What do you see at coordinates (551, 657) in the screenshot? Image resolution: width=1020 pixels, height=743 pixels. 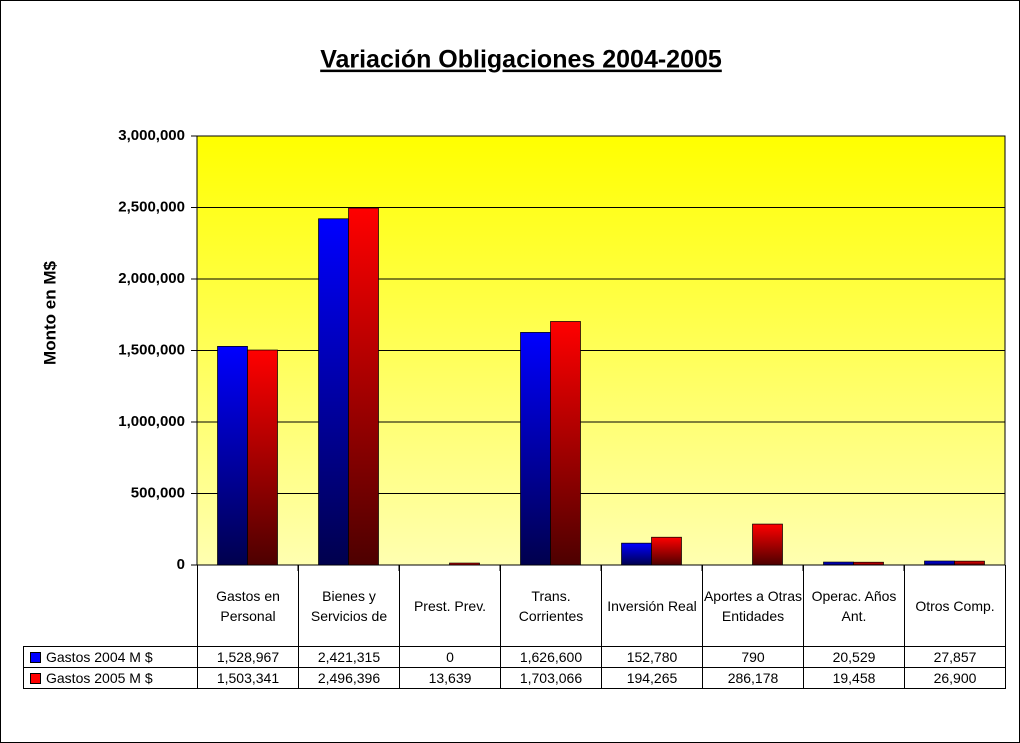 I see `table-value: 1,626,600` at bounding box center [551, 657].